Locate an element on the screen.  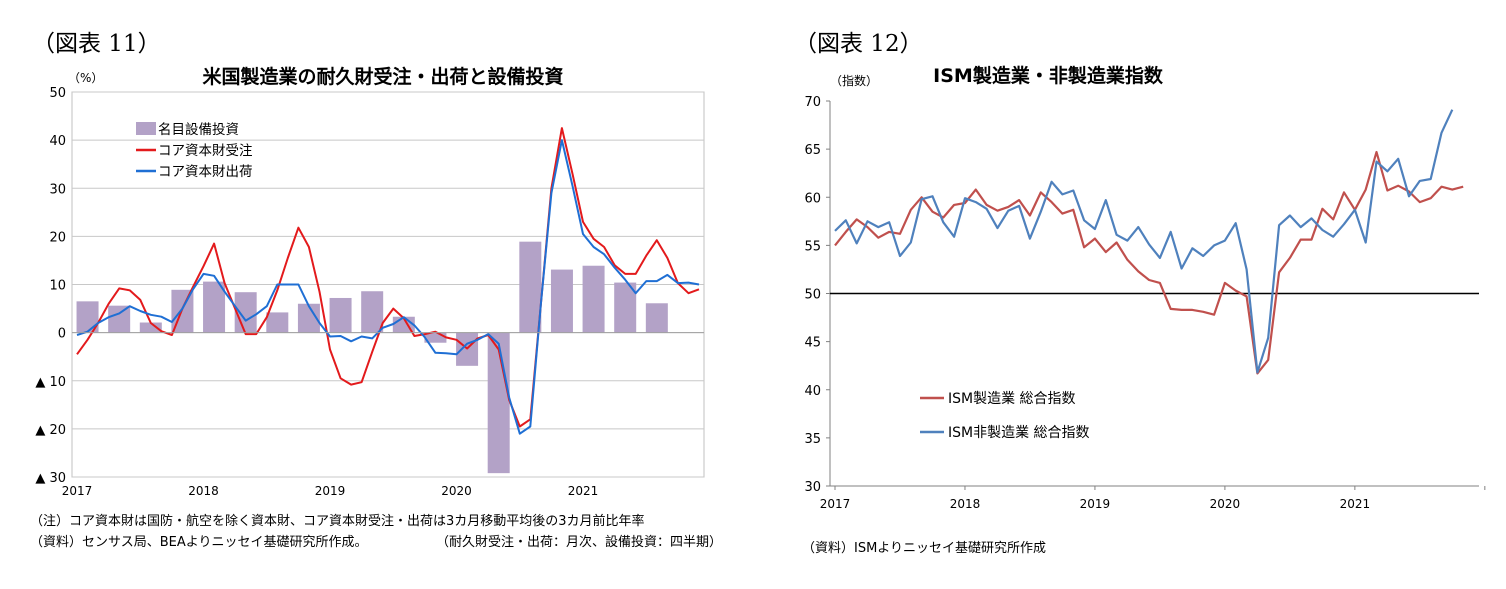
note-frequency: （耐久財受注・出荷：月次、設備投資：四半期） is located at coordinates (579, 542).